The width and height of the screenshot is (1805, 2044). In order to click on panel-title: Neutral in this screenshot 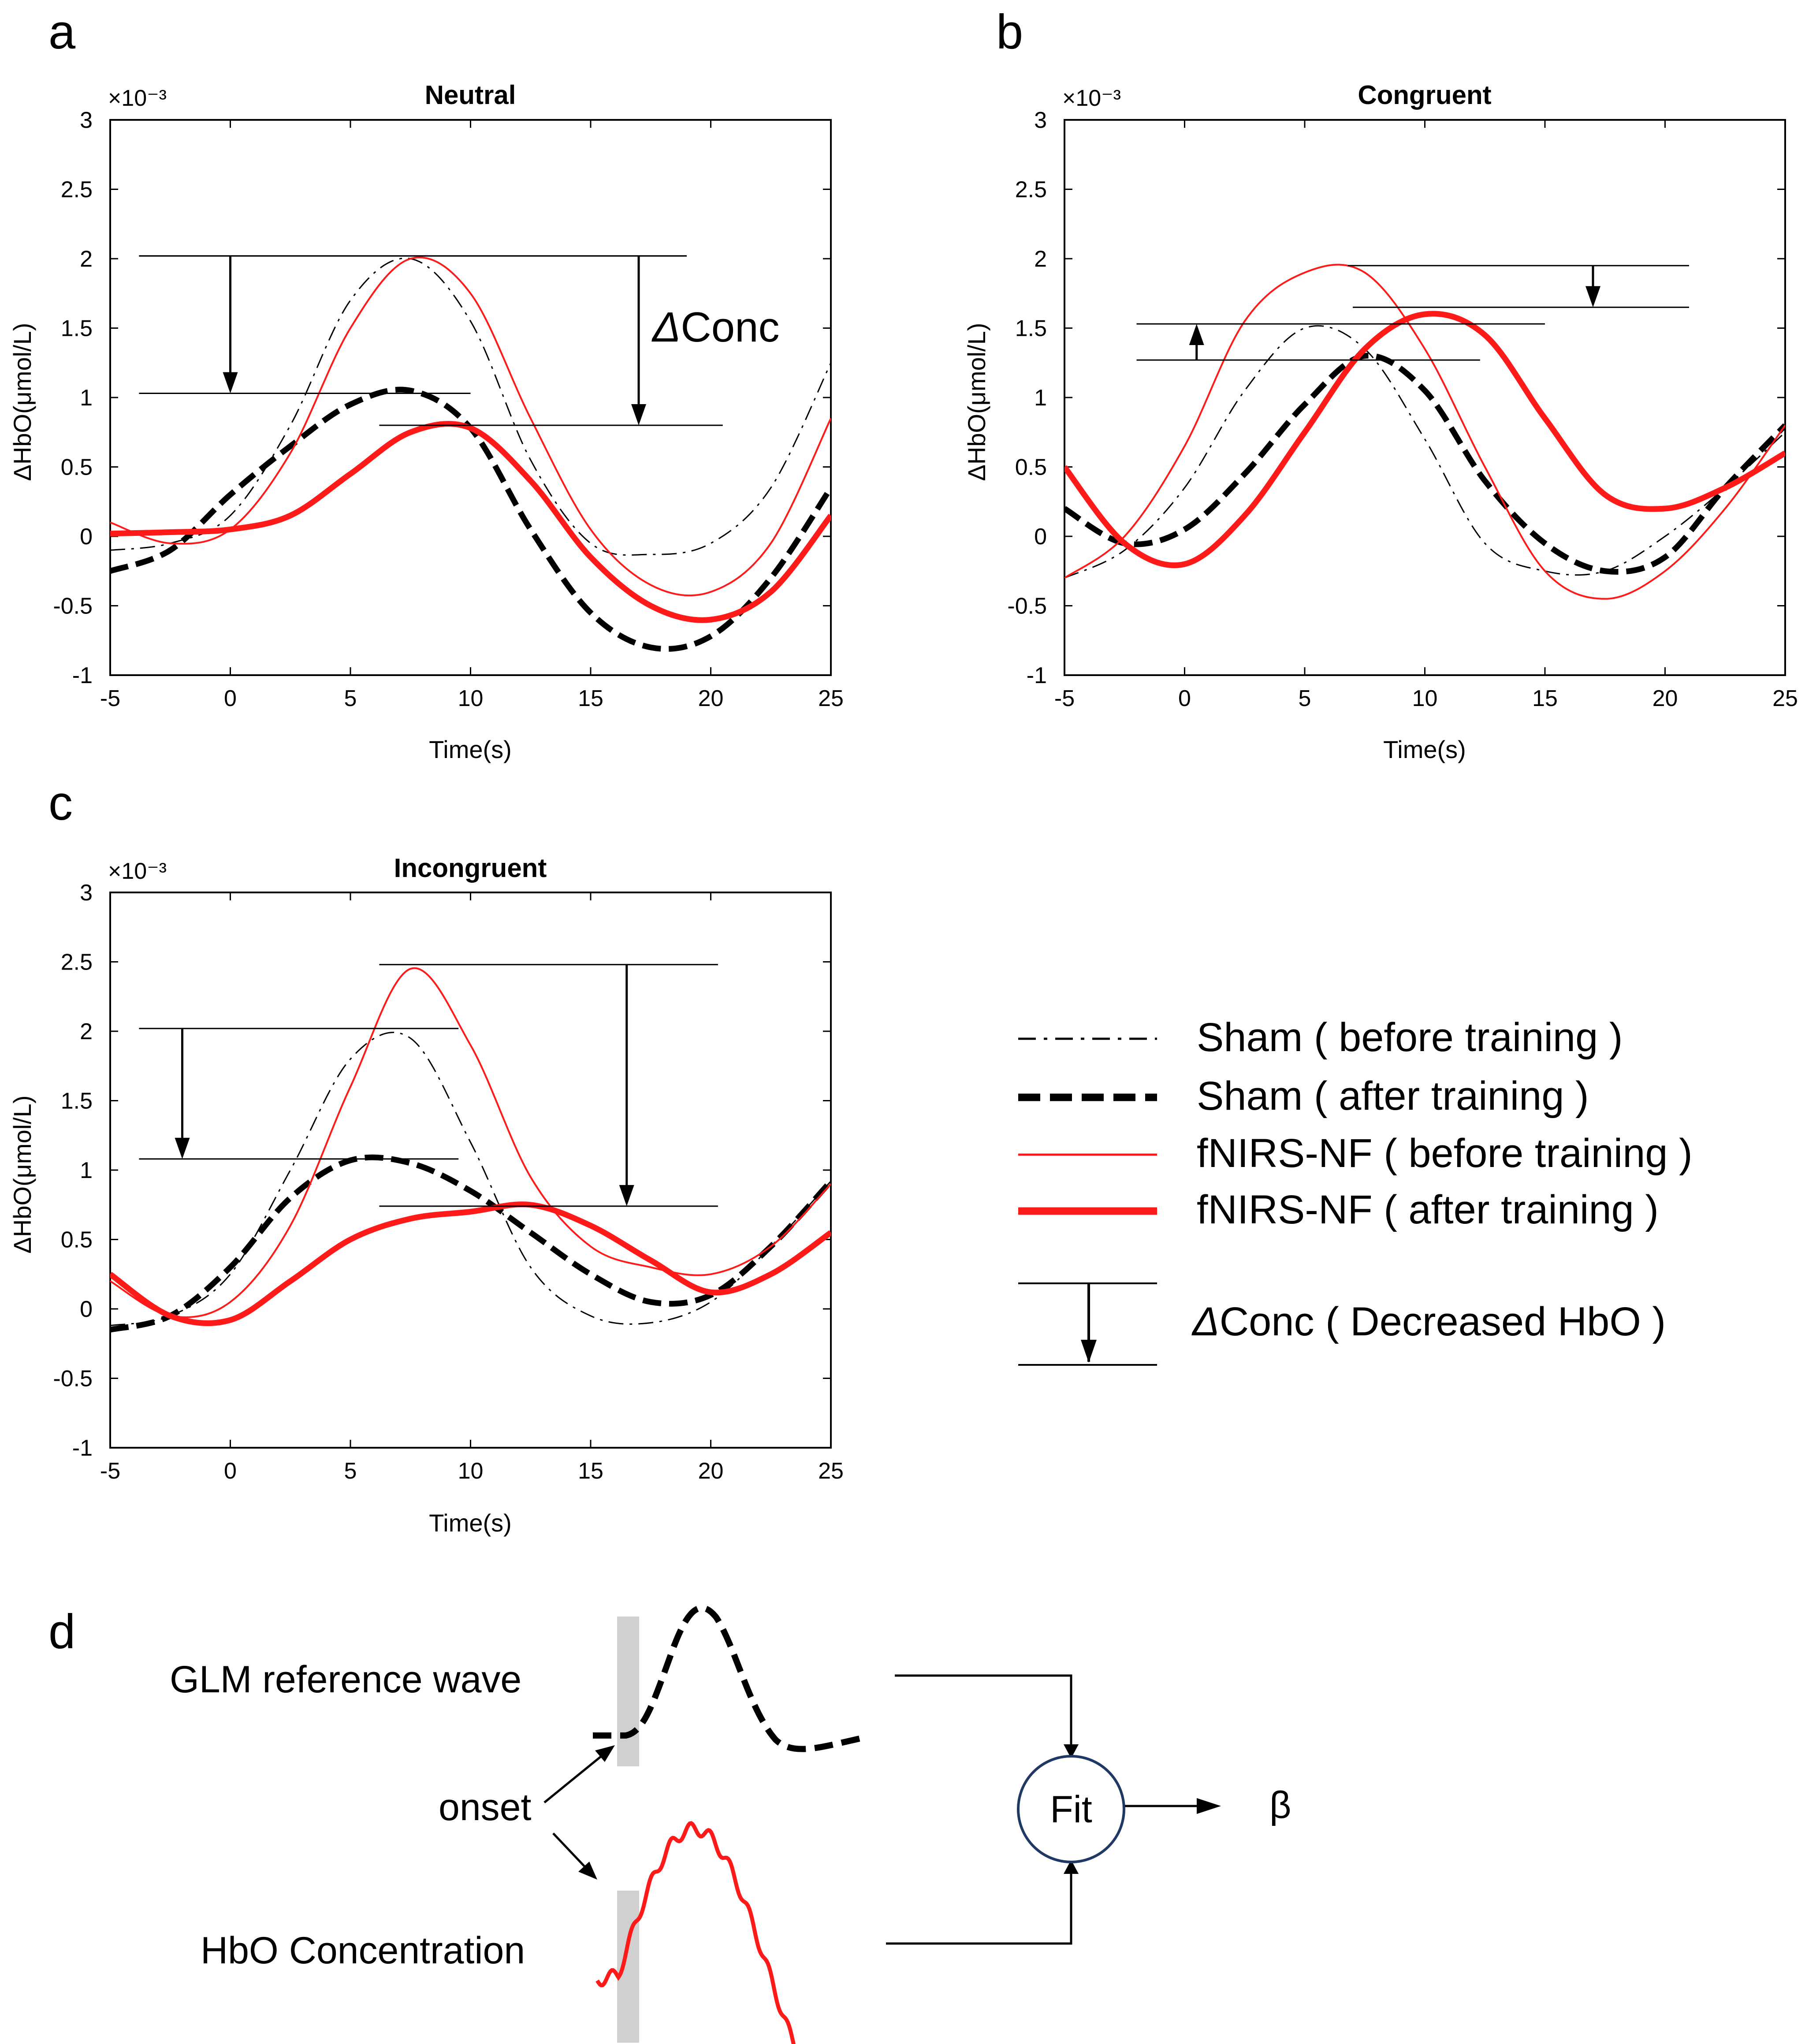, I will do `click(470, 95)`.